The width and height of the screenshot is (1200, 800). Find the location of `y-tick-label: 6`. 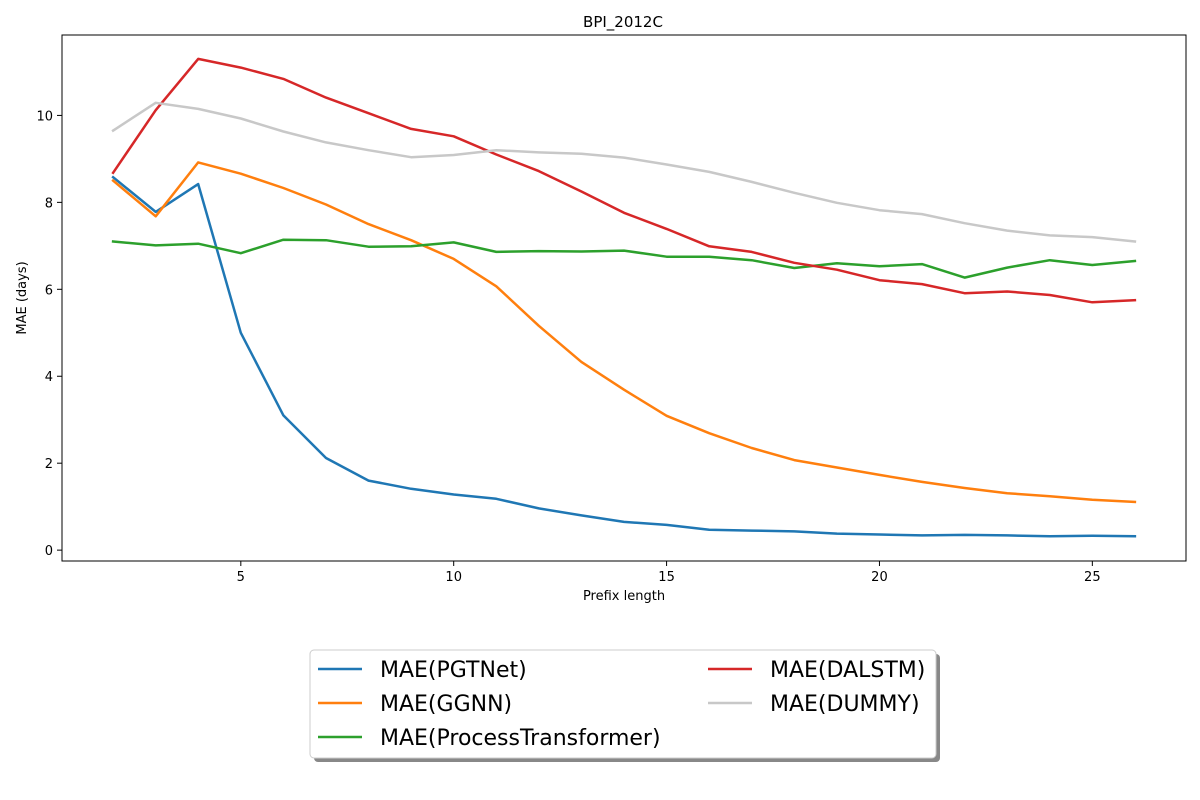

y-tick-label: 6 is located at coordinates (49, 290).